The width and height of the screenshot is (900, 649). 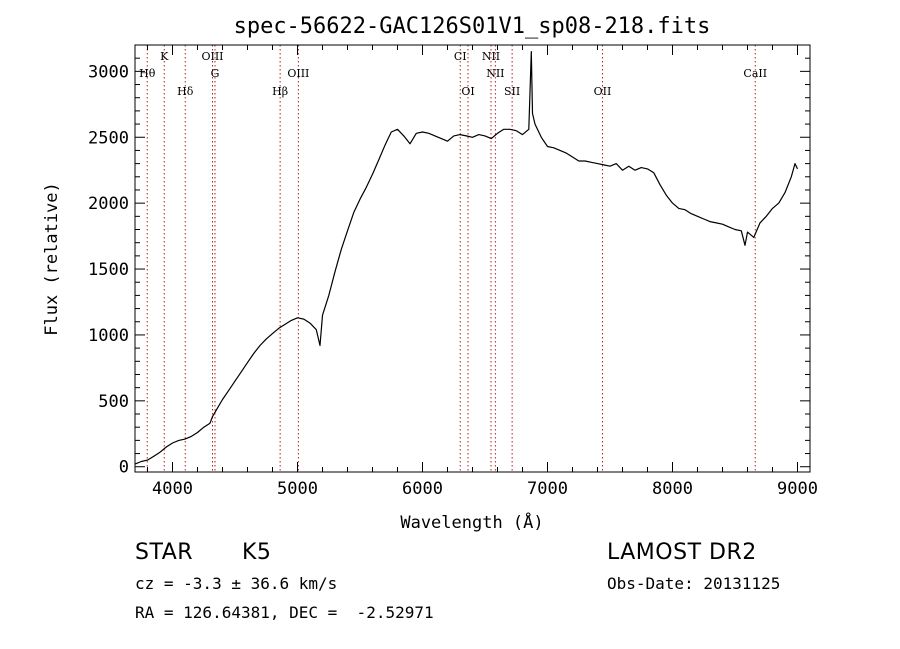 I want to click on x-tick-label: 8000, so click(x=672, y=489).